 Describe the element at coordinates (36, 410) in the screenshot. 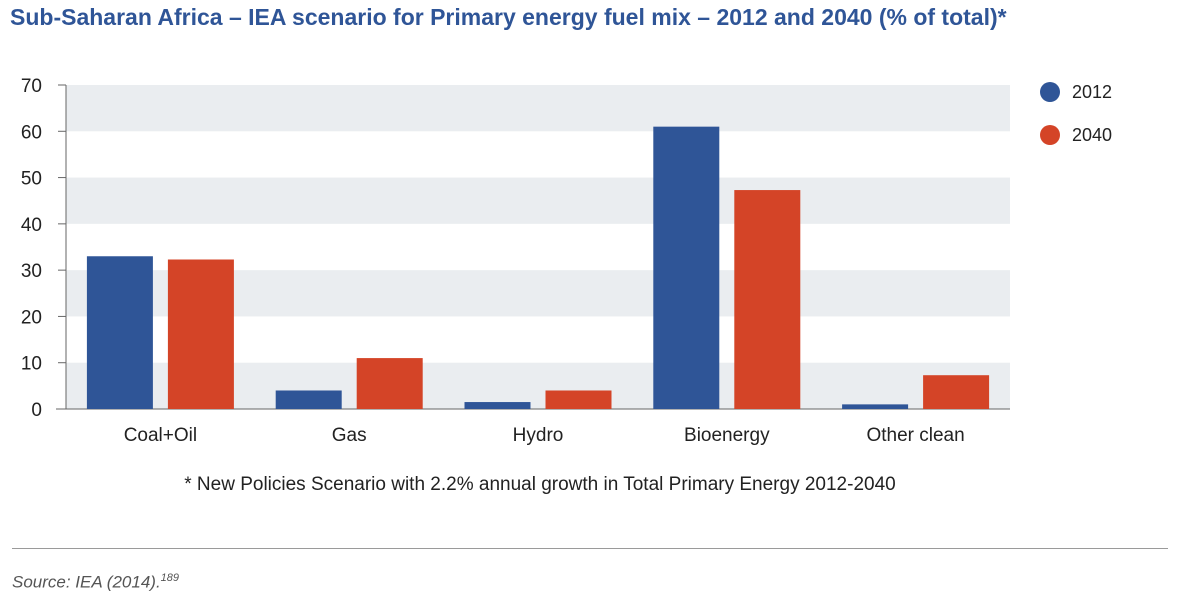

I see `y-tick-label: 0` at that location.